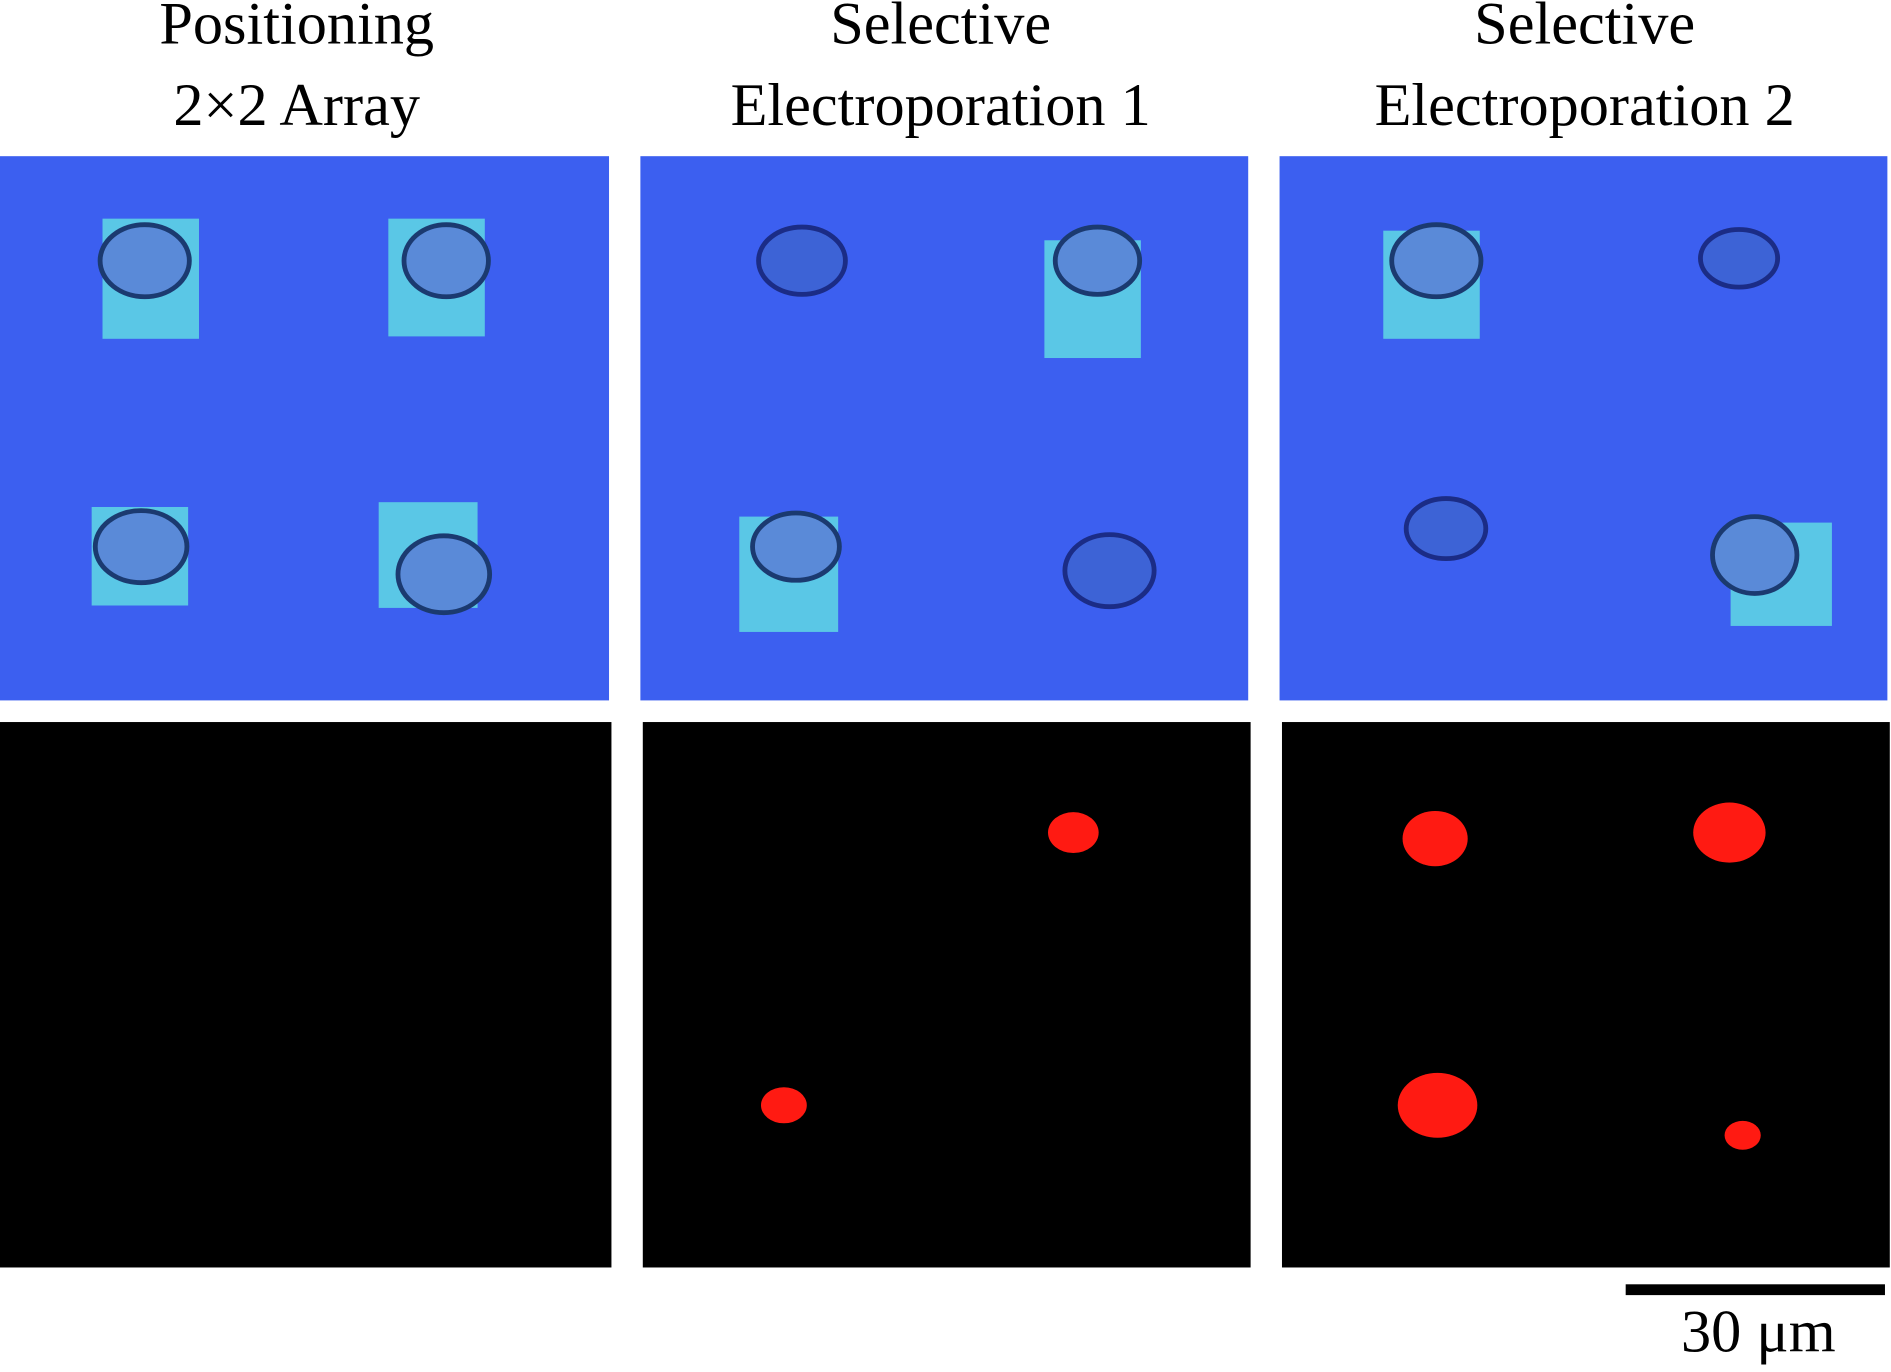  I want to click on column-title: Positioning, so click(296, 28).